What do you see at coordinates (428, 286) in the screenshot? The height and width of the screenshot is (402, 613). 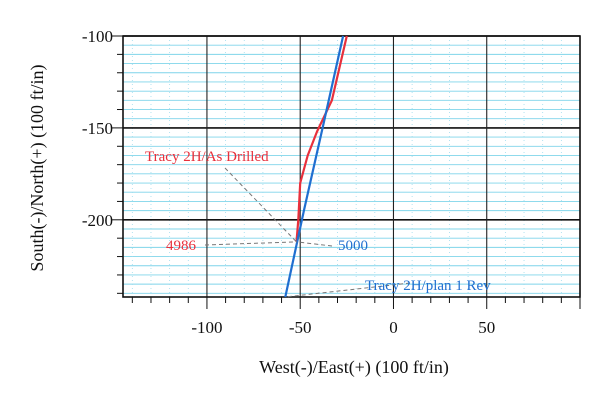 I see `annotation-label-plan-rev: Tracy 2H/plan 1 Rev` at bounding box center [428, 286].